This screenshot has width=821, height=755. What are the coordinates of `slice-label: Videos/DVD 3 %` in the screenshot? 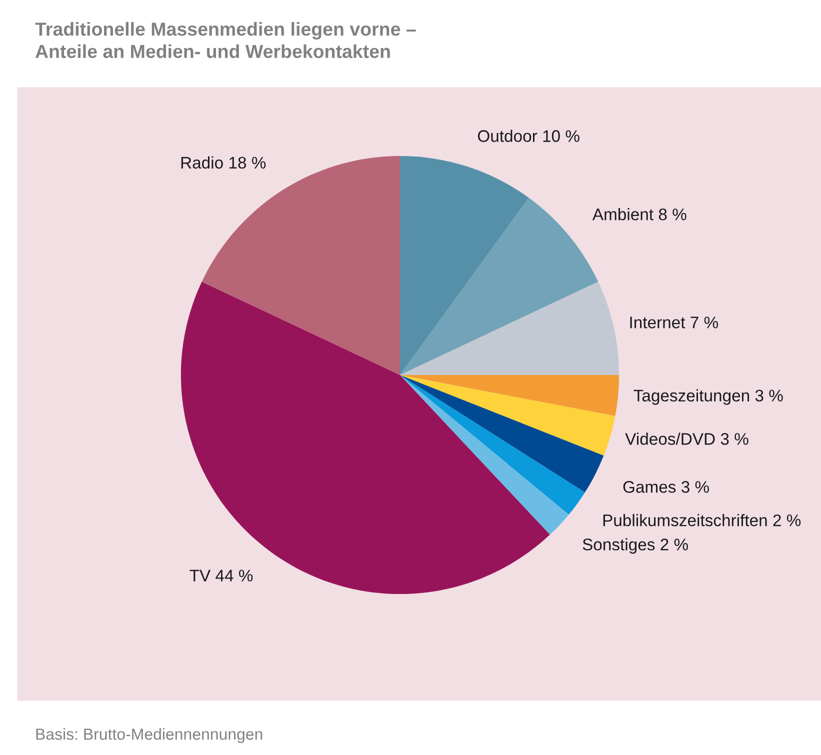 It's located at (686, 438).